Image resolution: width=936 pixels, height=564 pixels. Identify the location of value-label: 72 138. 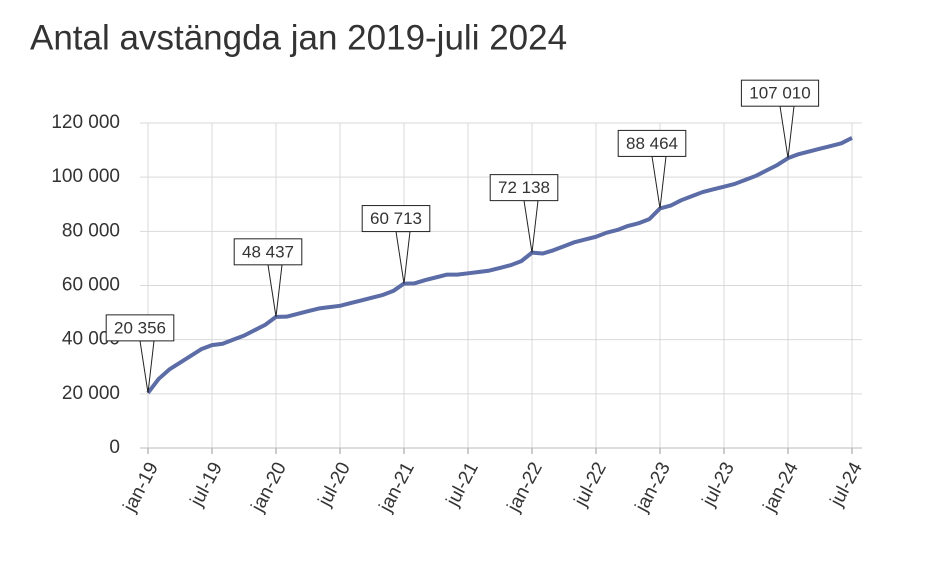
(524, 187).